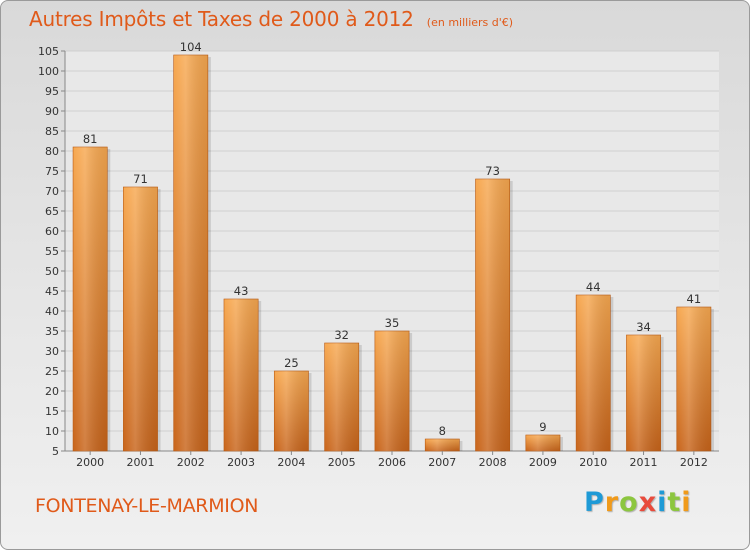 This screenshot has width=750, height=550. I want to click on data-label-2004: 25, so click(291, 363).